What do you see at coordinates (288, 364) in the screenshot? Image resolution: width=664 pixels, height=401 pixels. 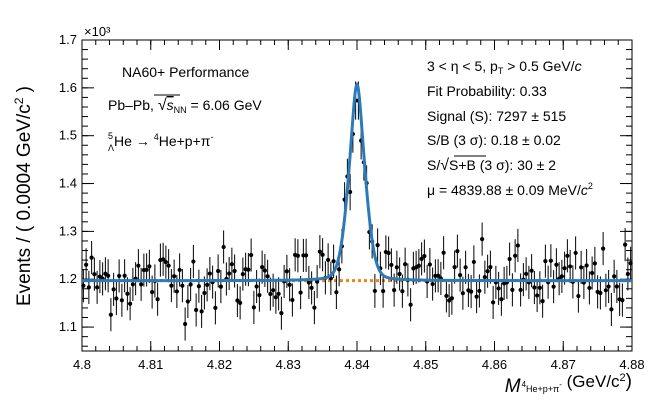 I see `x-tick-label: 4.83` at bounding box center [288, 364].